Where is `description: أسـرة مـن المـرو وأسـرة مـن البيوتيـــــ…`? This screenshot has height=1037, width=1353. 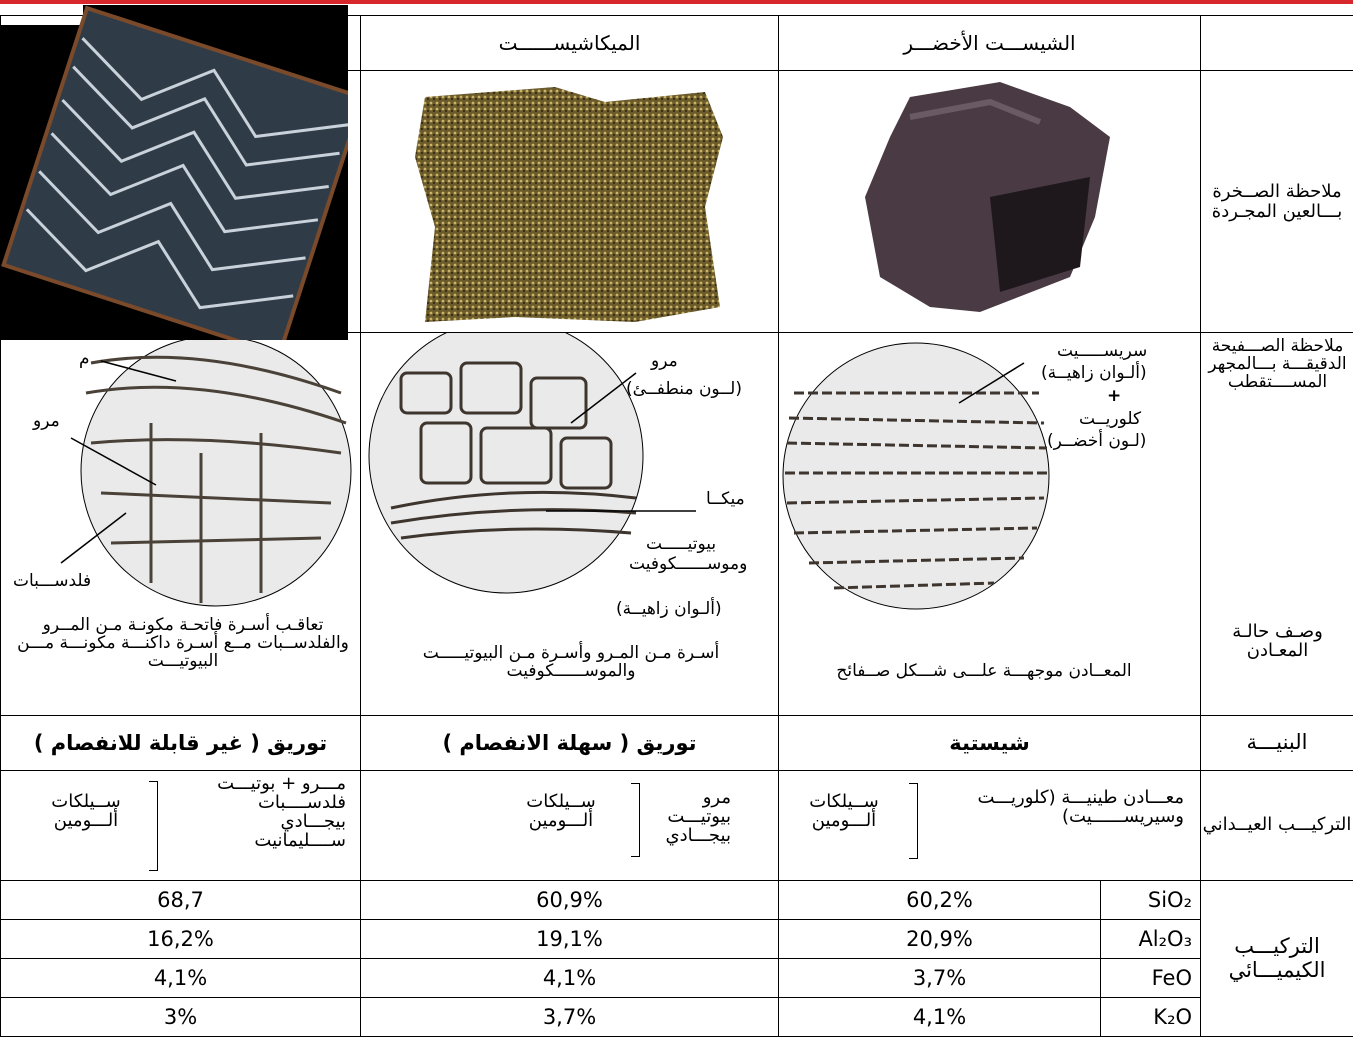 description: أسـرة مـن المـرو وأسـرة مـن البيوتيـــــ… is located at coordinates (571, 662).